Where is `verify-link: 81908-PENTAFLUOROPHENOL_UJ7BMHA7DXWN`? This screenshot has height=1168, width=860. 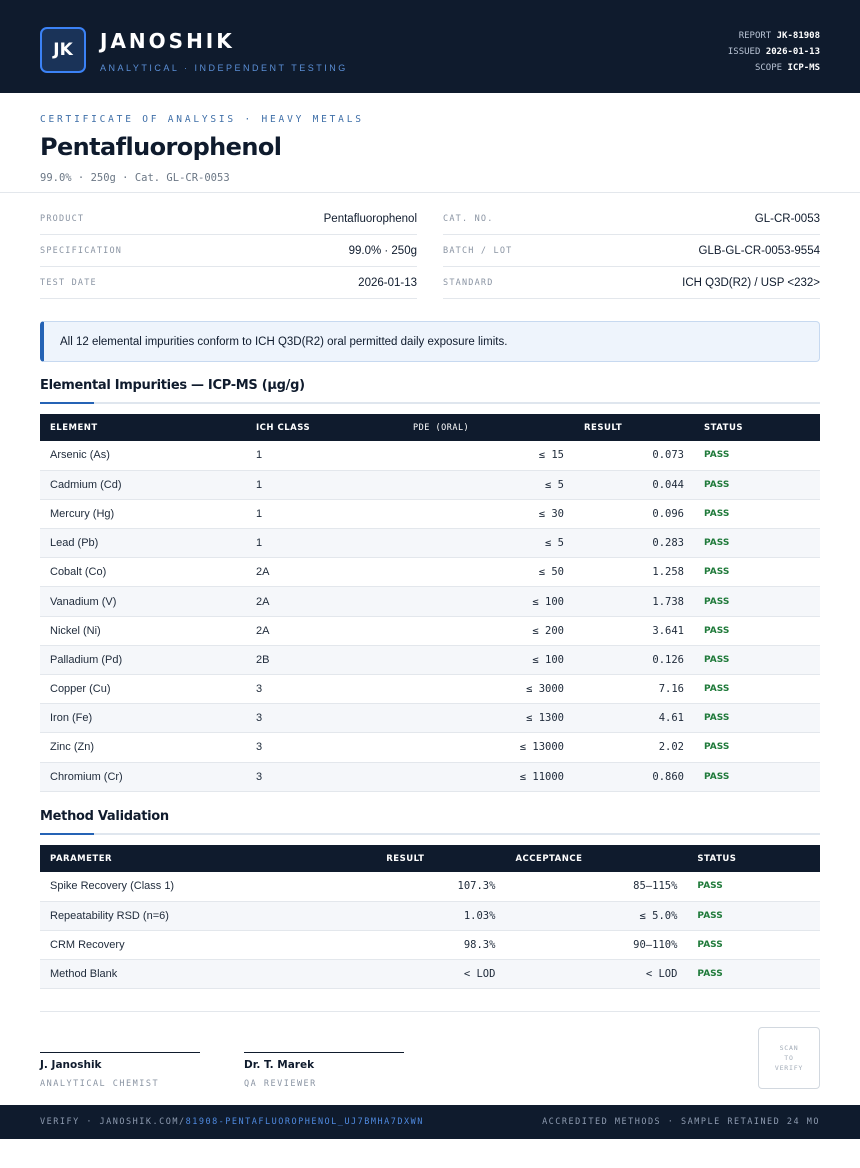
verify-link: 81908-PENTAFLUOROPHENOL_UJ7BMHA7DXWN is located at coordinates (304, 1122).